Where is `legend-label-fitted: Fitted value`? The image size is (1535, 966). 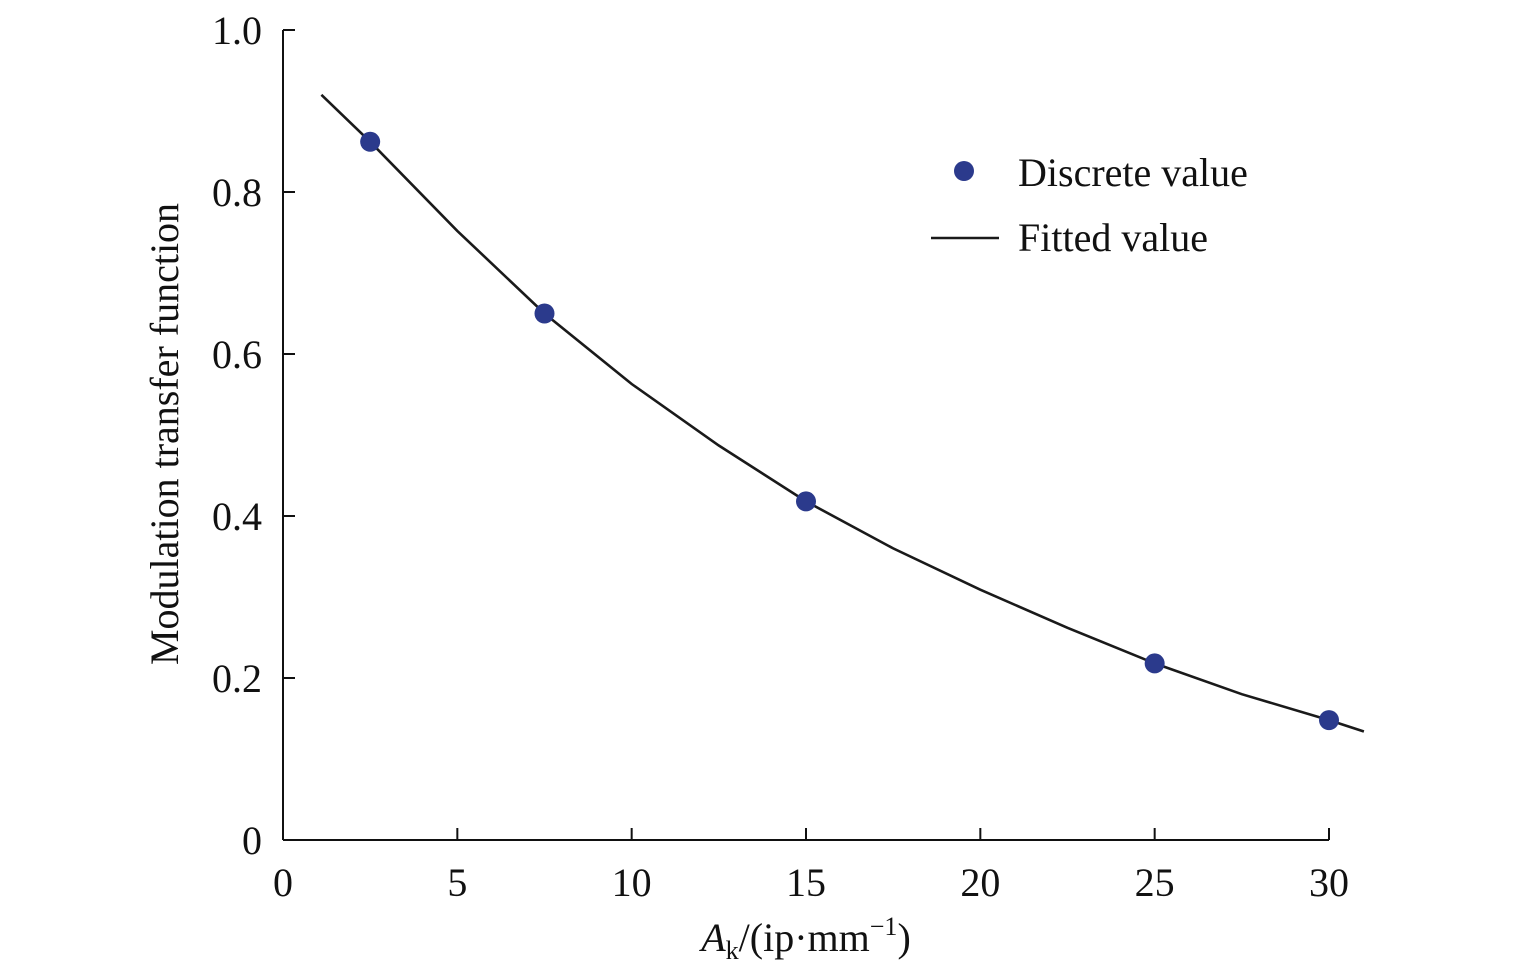
legend-label-fitted: Fitted value is located at coordinates (1113, 237).